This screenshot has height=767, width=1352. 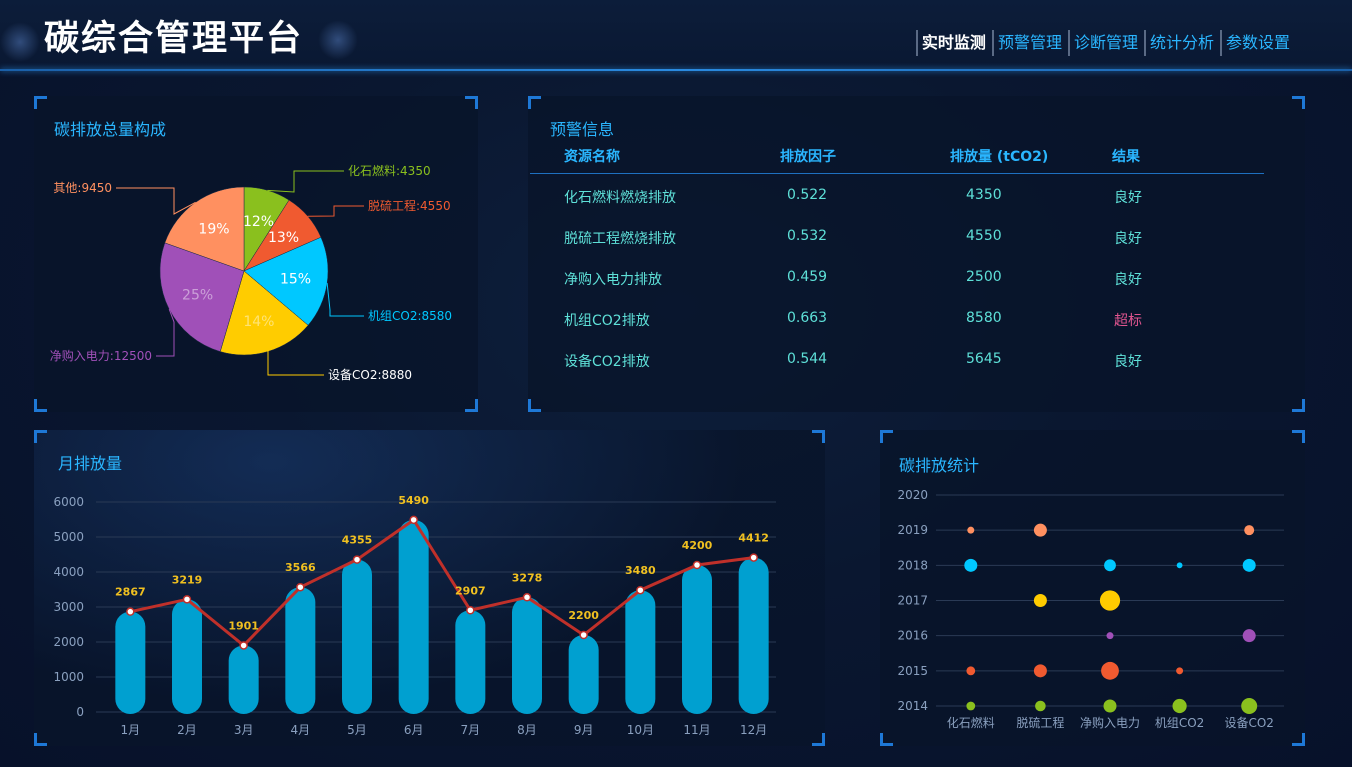 I want to click on nav-item-diagnosis: 诊断管理, so click(x=1104, y=43).